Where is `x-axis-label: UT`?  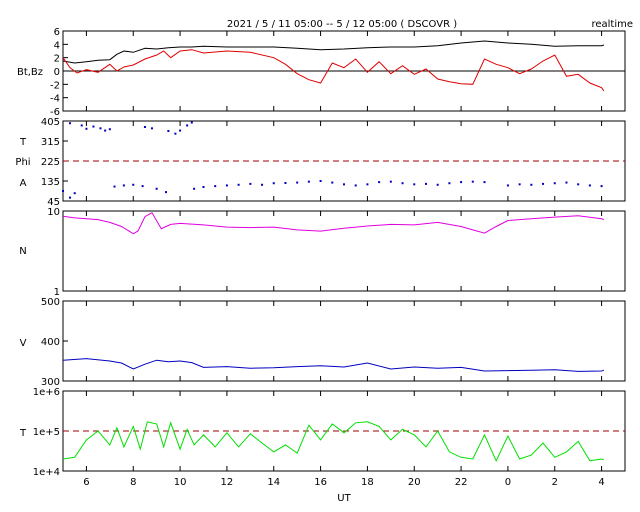 x-axis-label: UT is located at coordinates (344, 498).